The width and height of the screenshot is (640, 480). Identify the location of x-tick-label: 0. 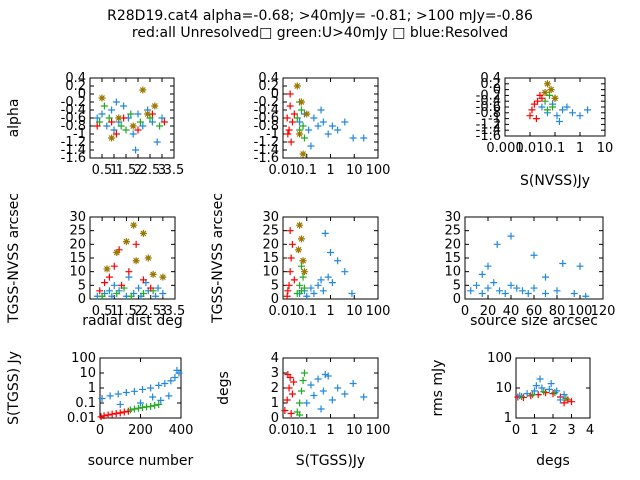
(100, 430).